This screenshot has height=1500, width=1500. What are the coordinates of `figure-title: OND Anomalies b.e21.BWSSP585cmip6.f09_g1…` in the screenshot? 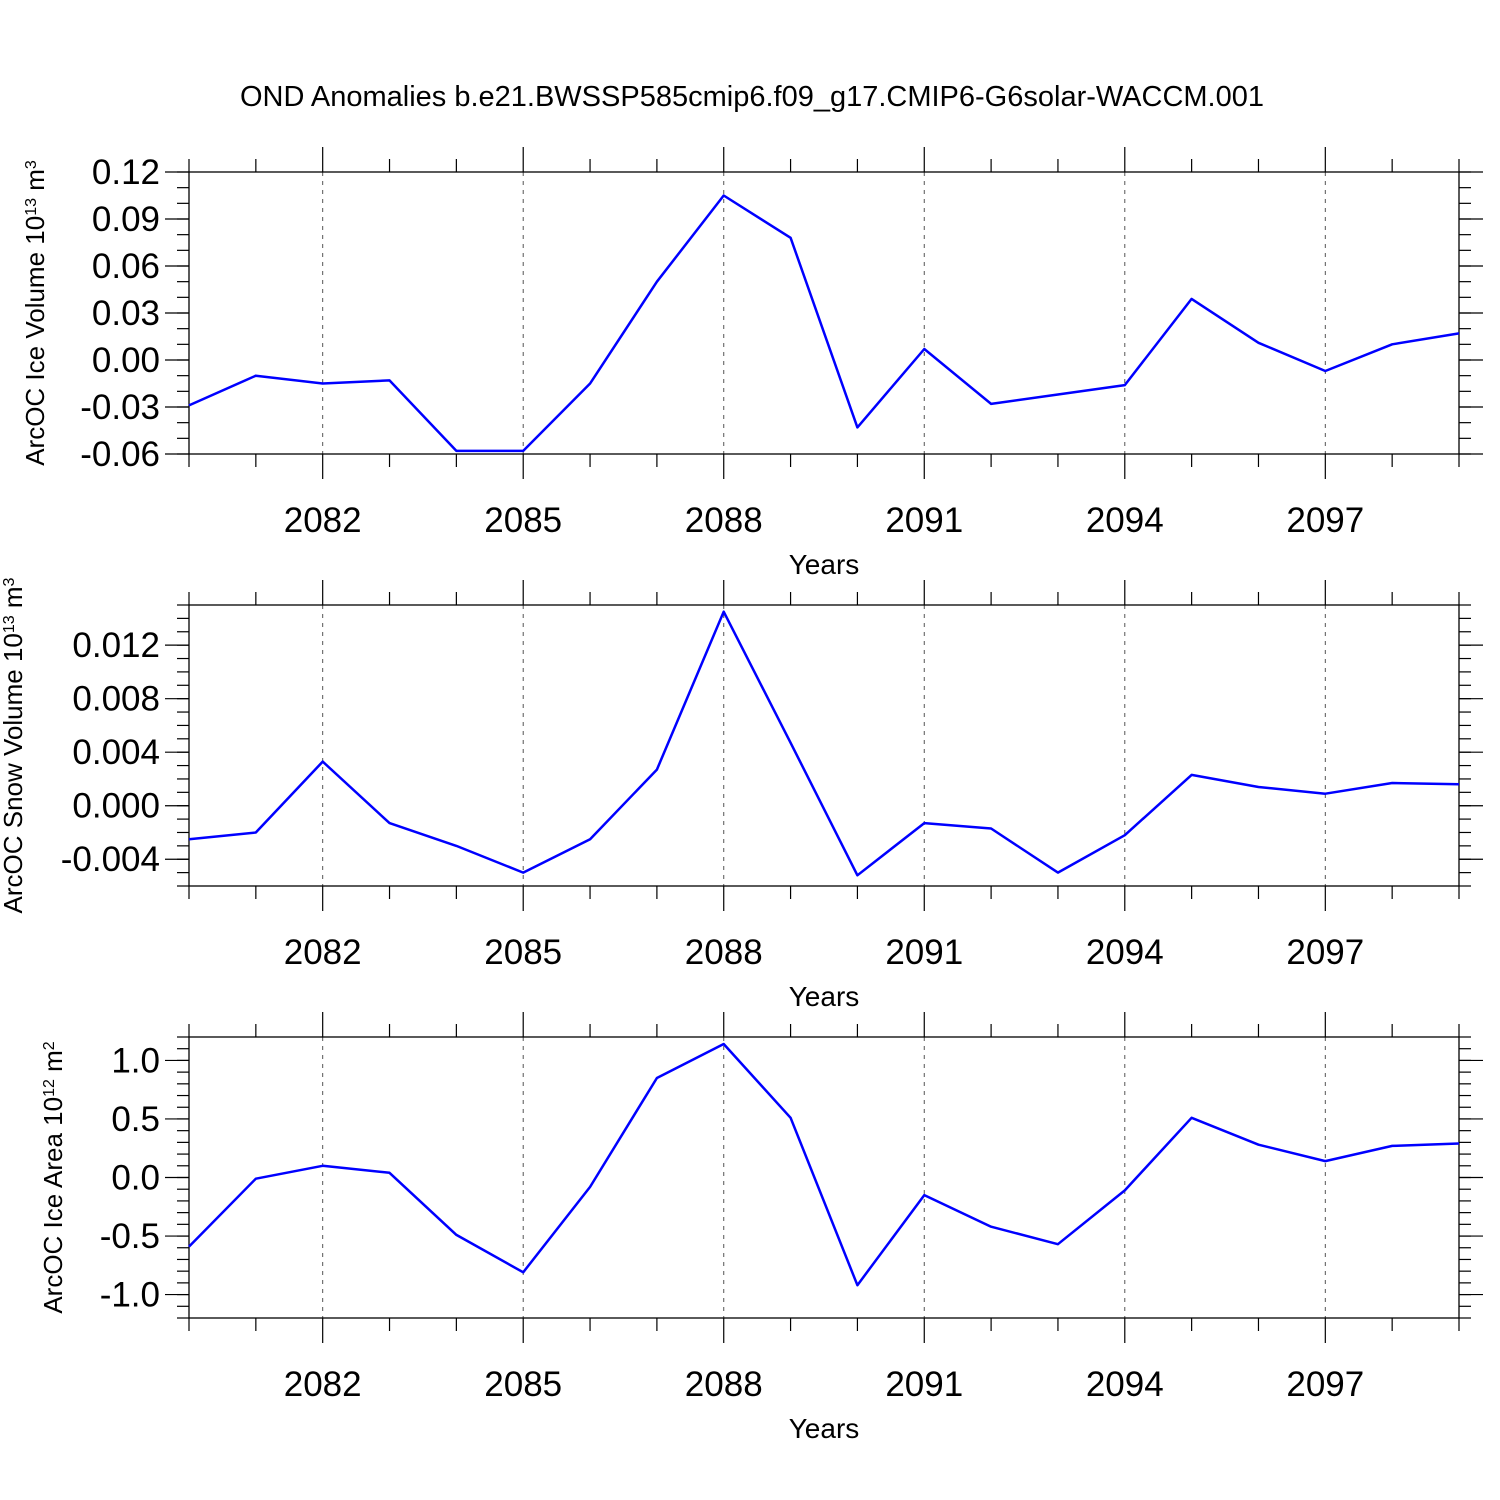 It's located at (752, 97).